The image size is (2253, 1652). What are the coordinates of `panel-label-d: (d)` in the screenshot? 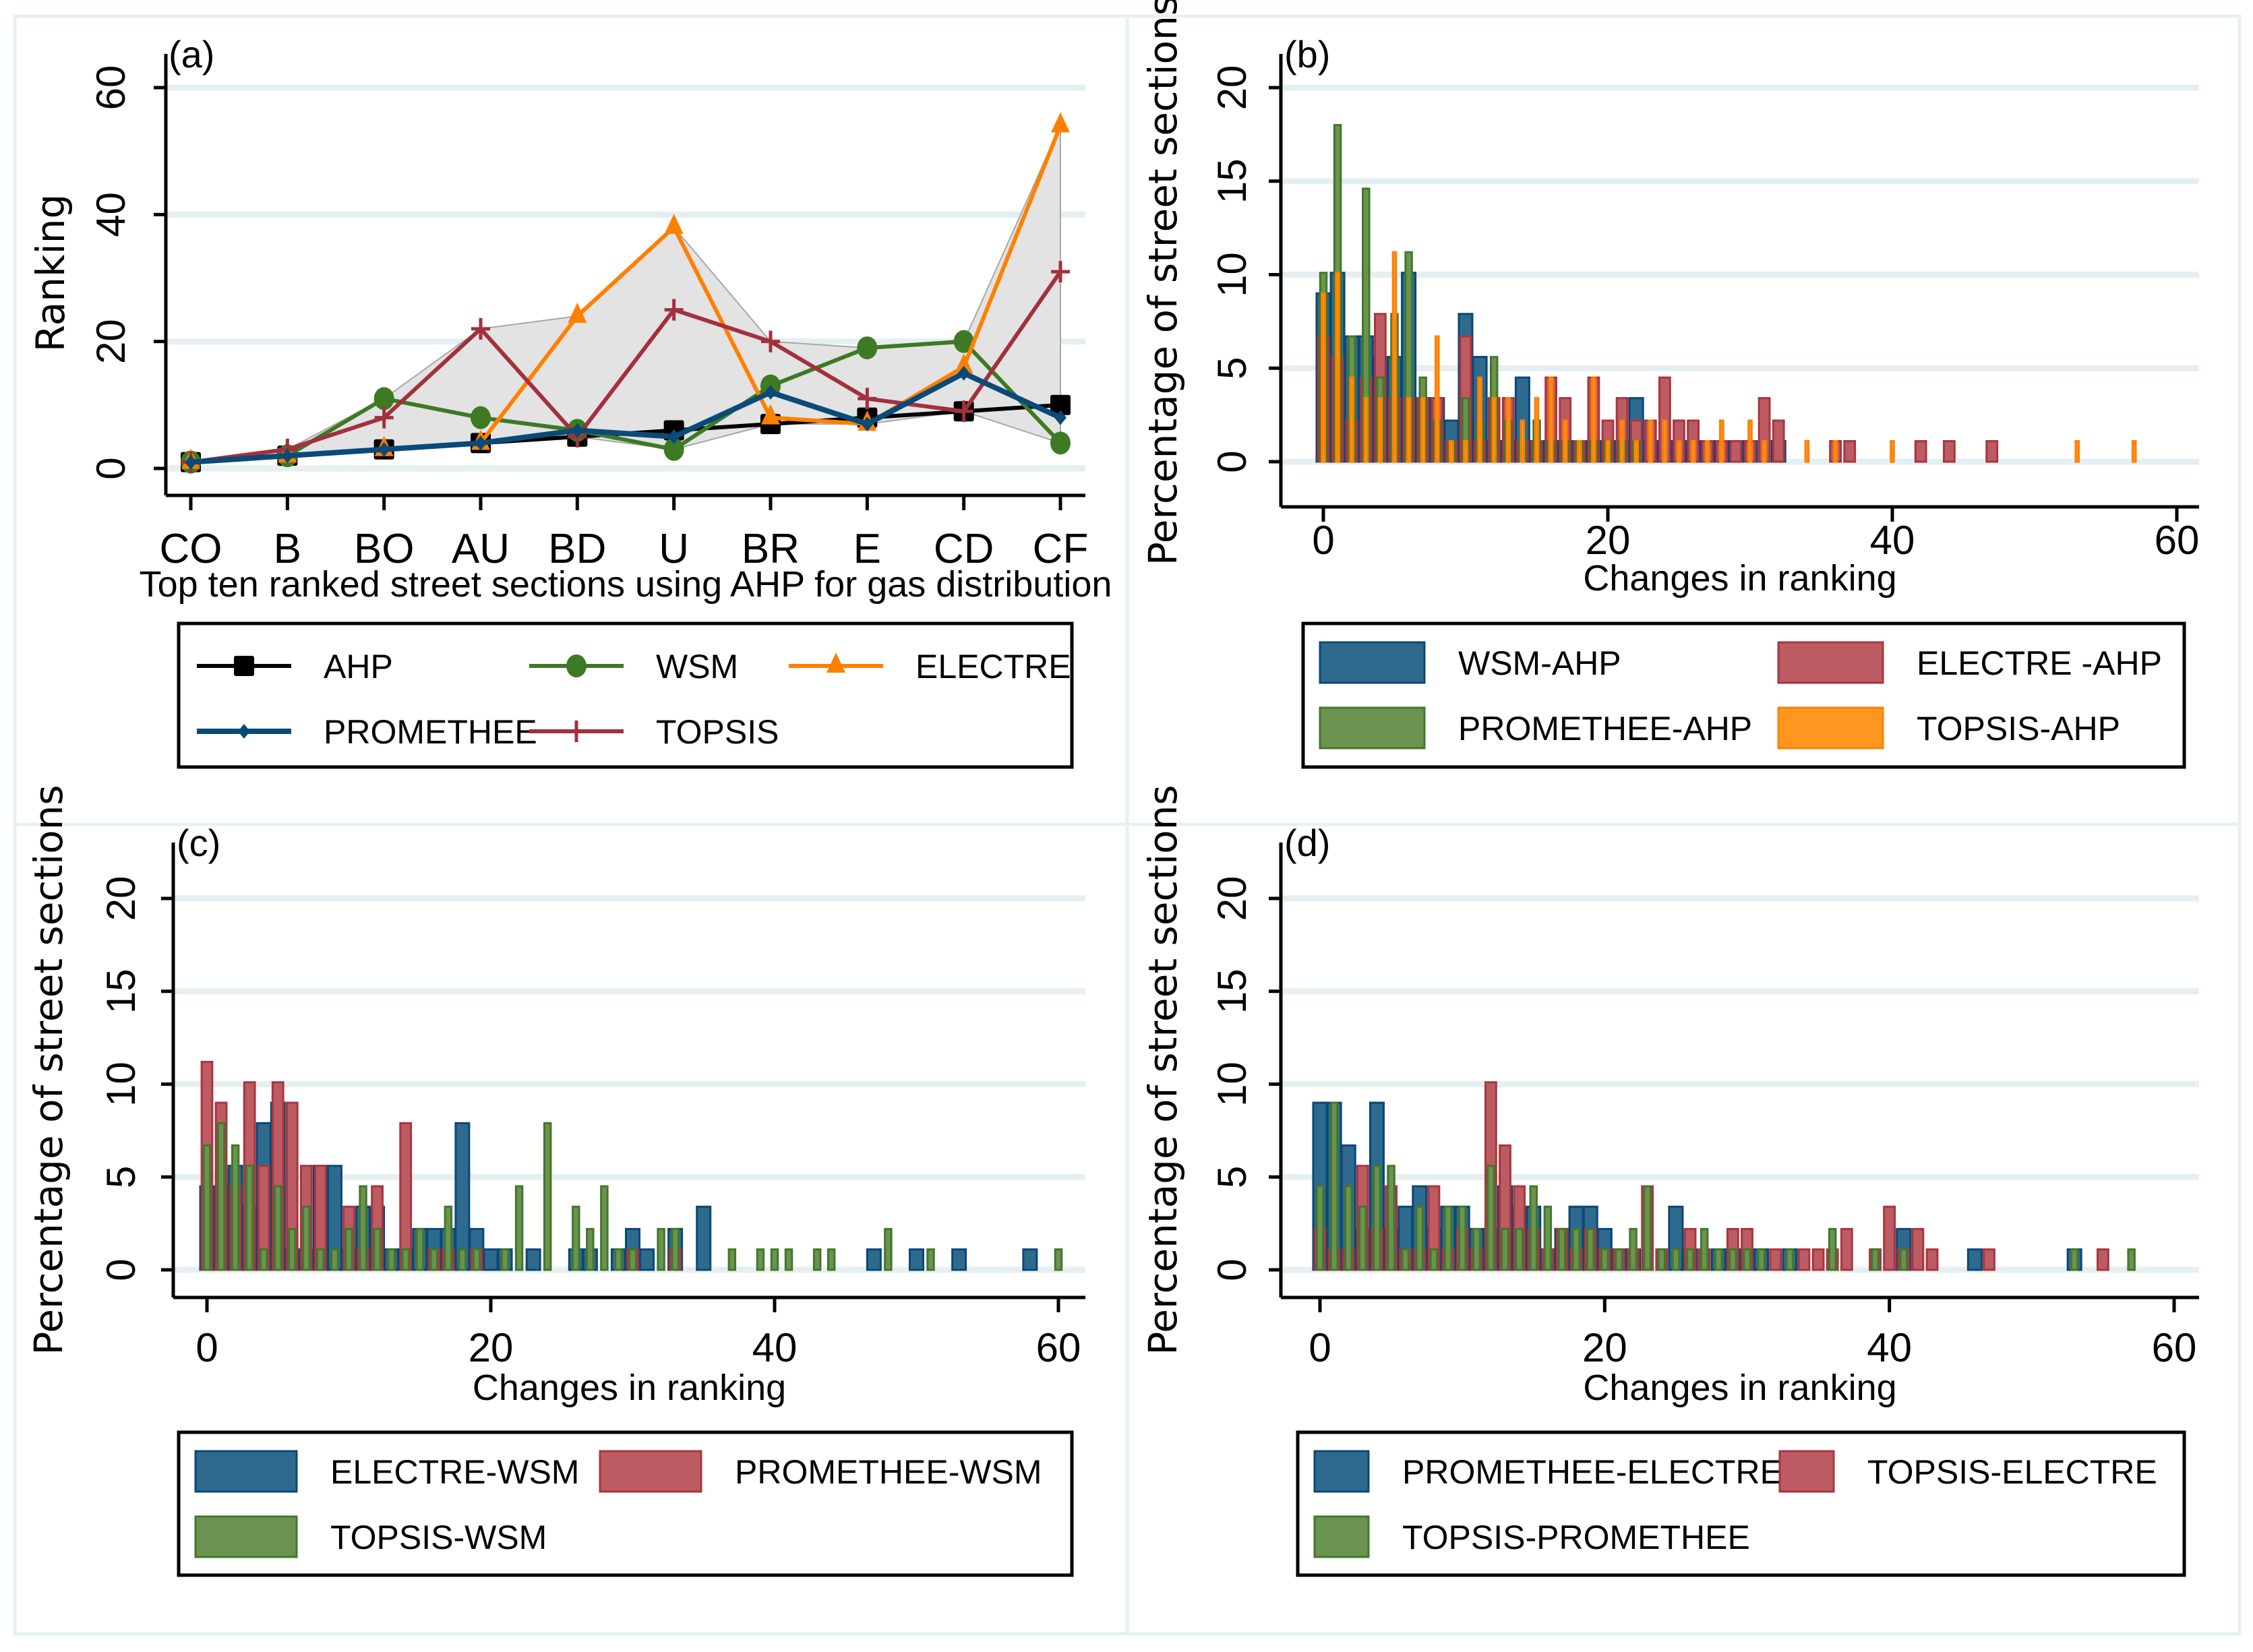 It's located at (1307, 843).